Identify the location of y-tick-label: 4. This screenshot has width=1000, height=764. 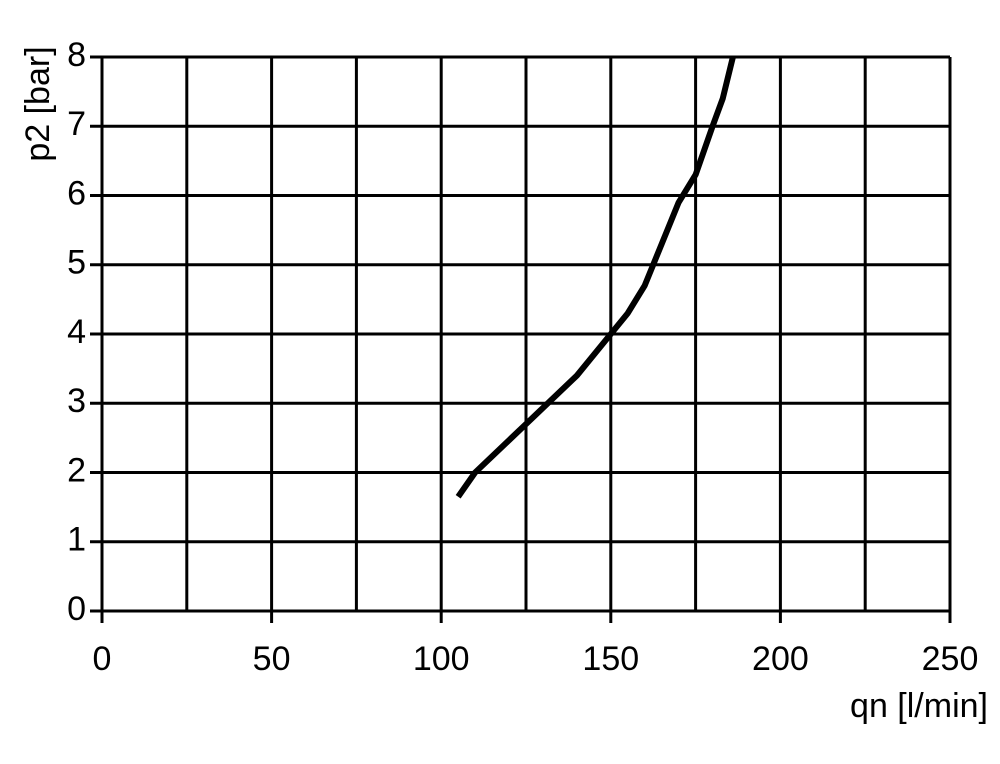
(76, 332).